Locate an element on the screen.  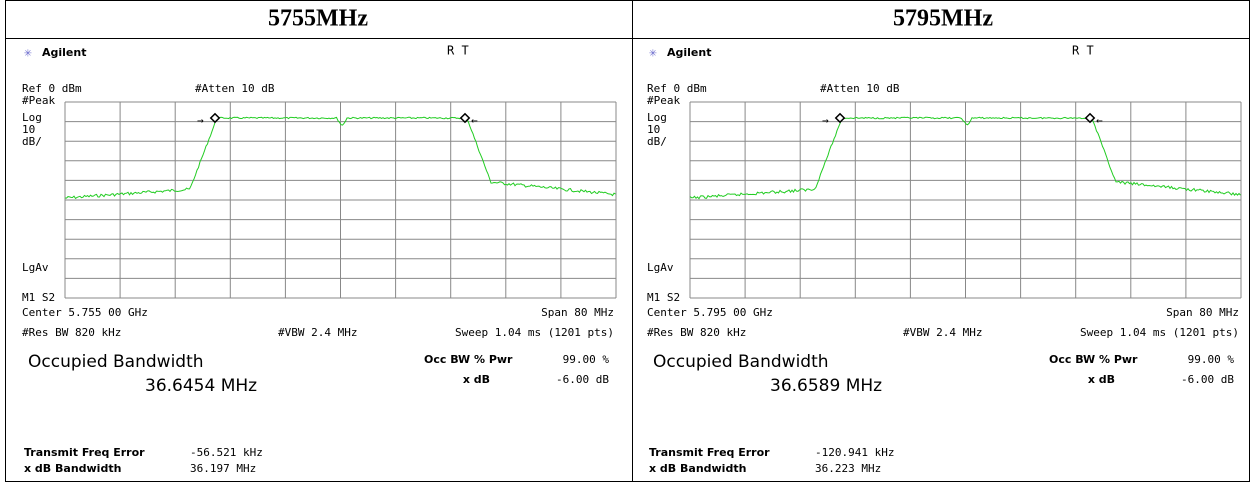
tfe-value: -120.941 kHz is located at coordinates (854, 452).